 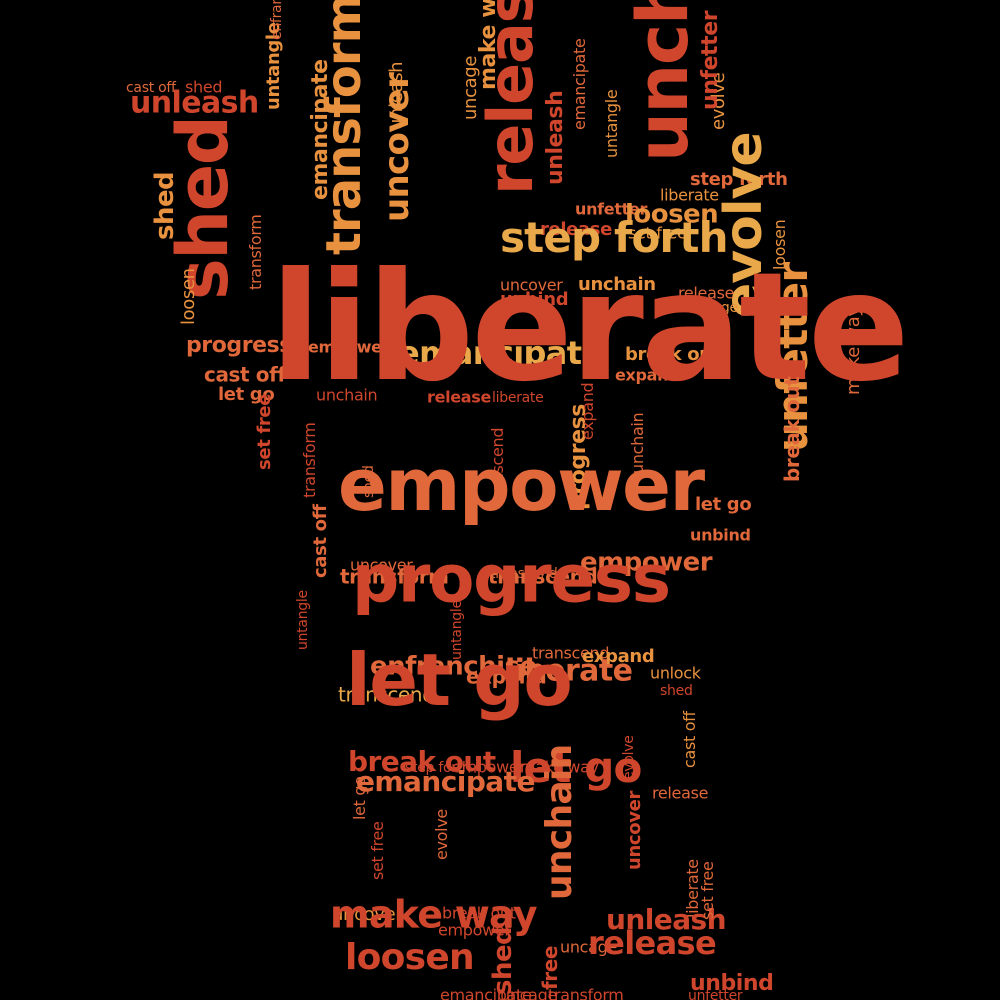 I want to click on cloud-word: evolve, so click(x=441, y=834).